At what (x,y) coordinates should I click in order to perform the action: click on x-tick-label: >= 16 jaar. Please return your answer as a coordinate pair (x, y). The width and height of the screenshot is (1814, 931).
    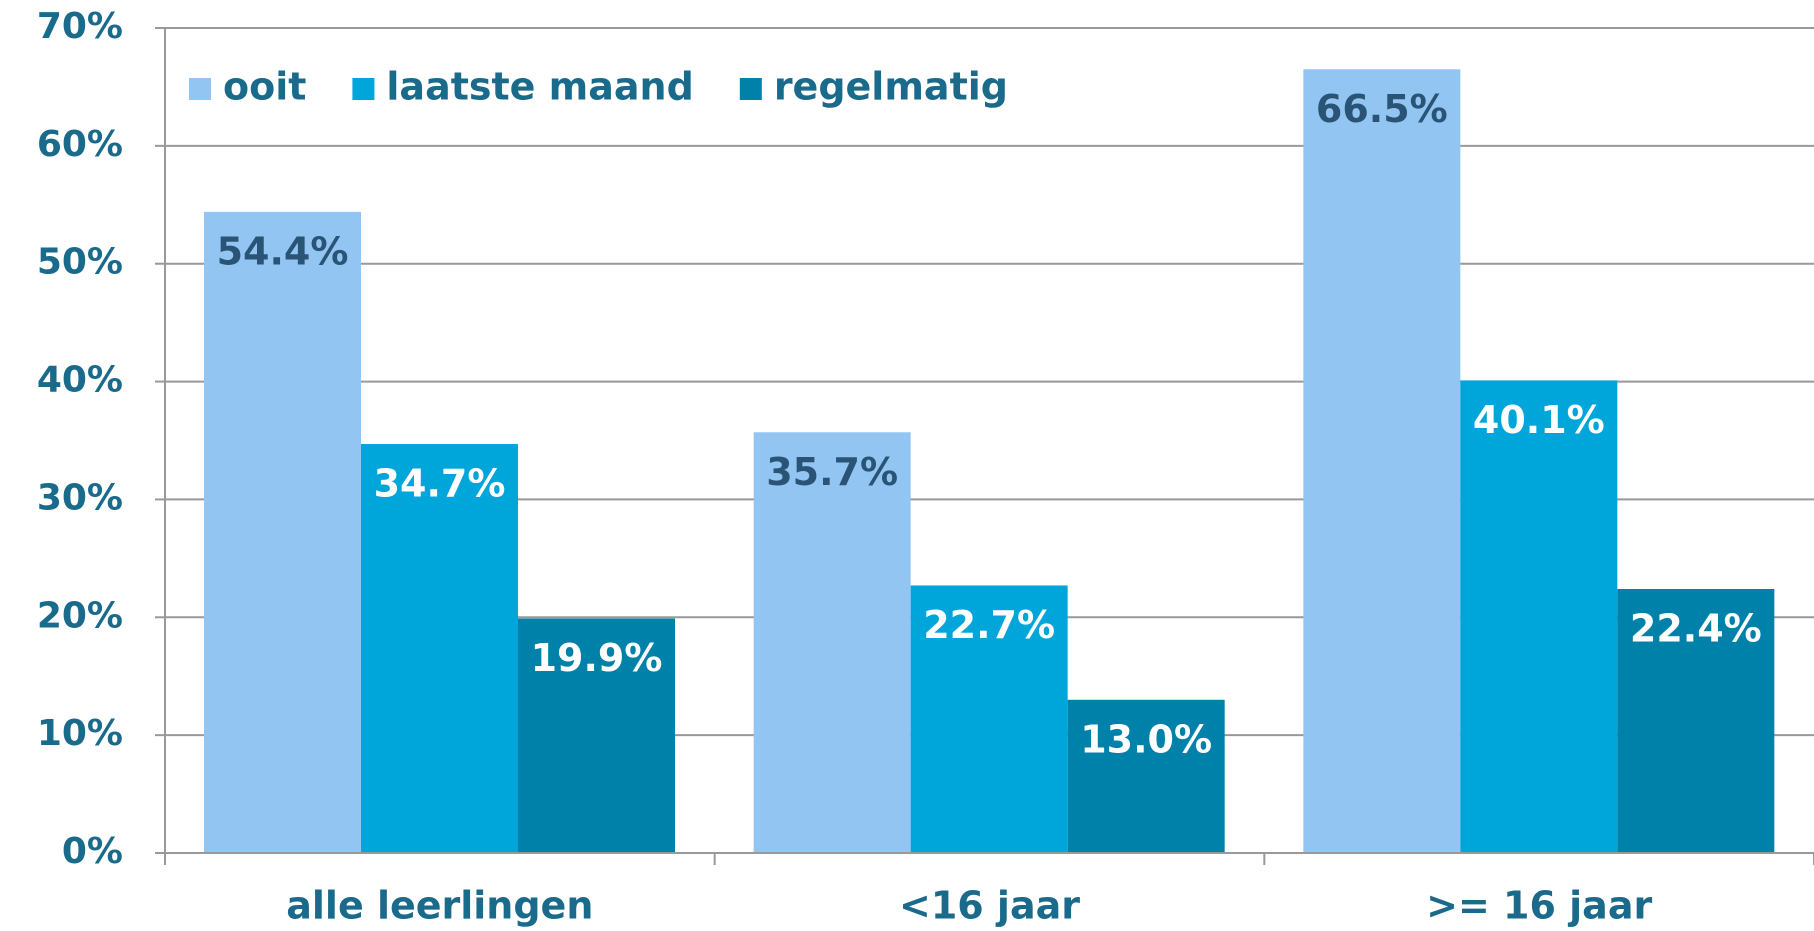
    Looking at the image, I should click on (1539, 906).